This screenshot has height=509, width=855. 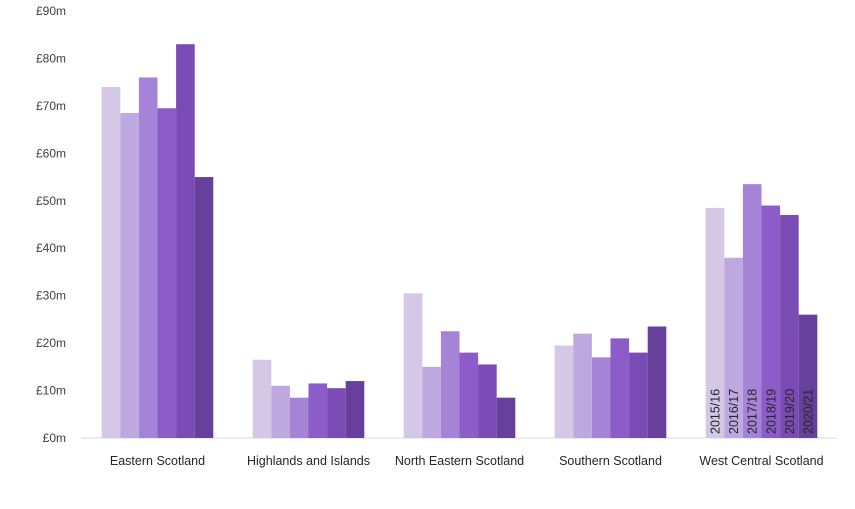 I want to click on series-label: 2017/18, so click(x=753, y=411).